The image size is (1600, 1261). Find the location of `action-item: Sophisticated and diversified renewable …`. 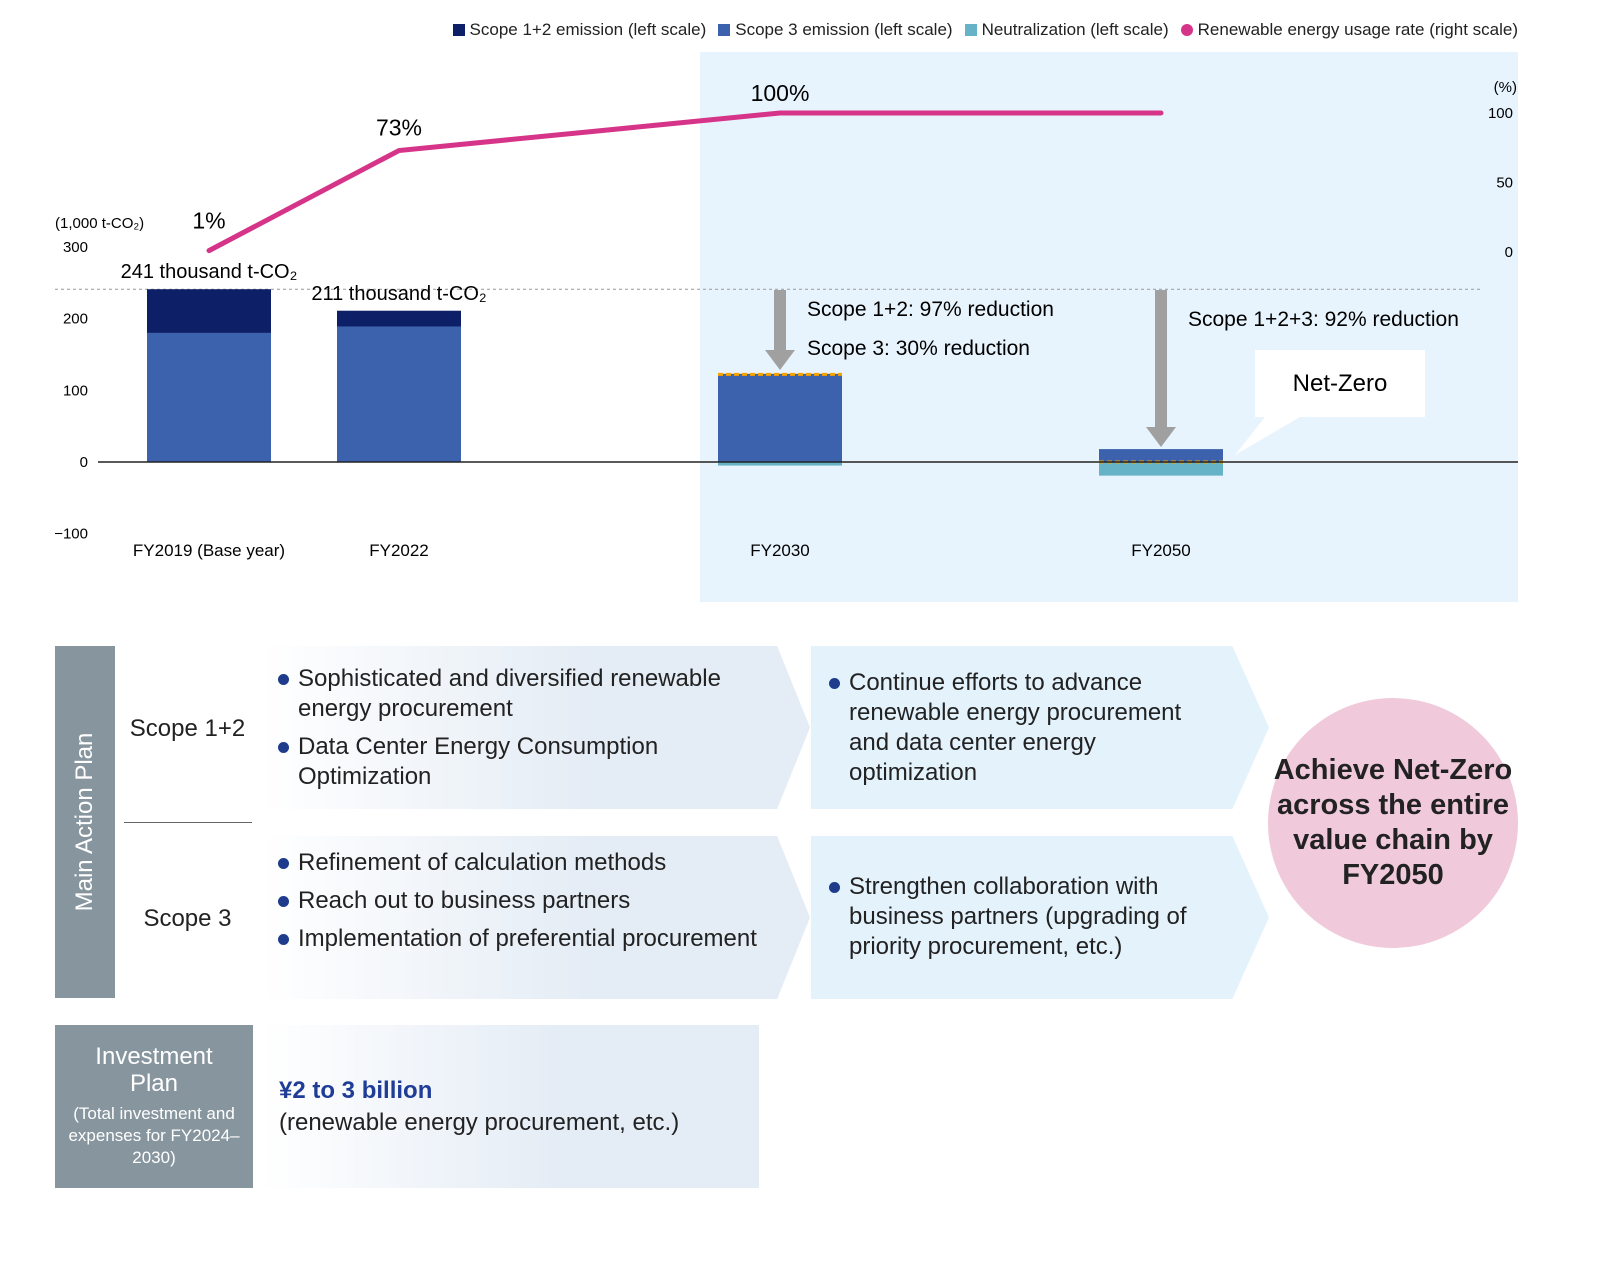

action-item: Sophisticated and diversified renewable … is located at coordinates (518, 694).